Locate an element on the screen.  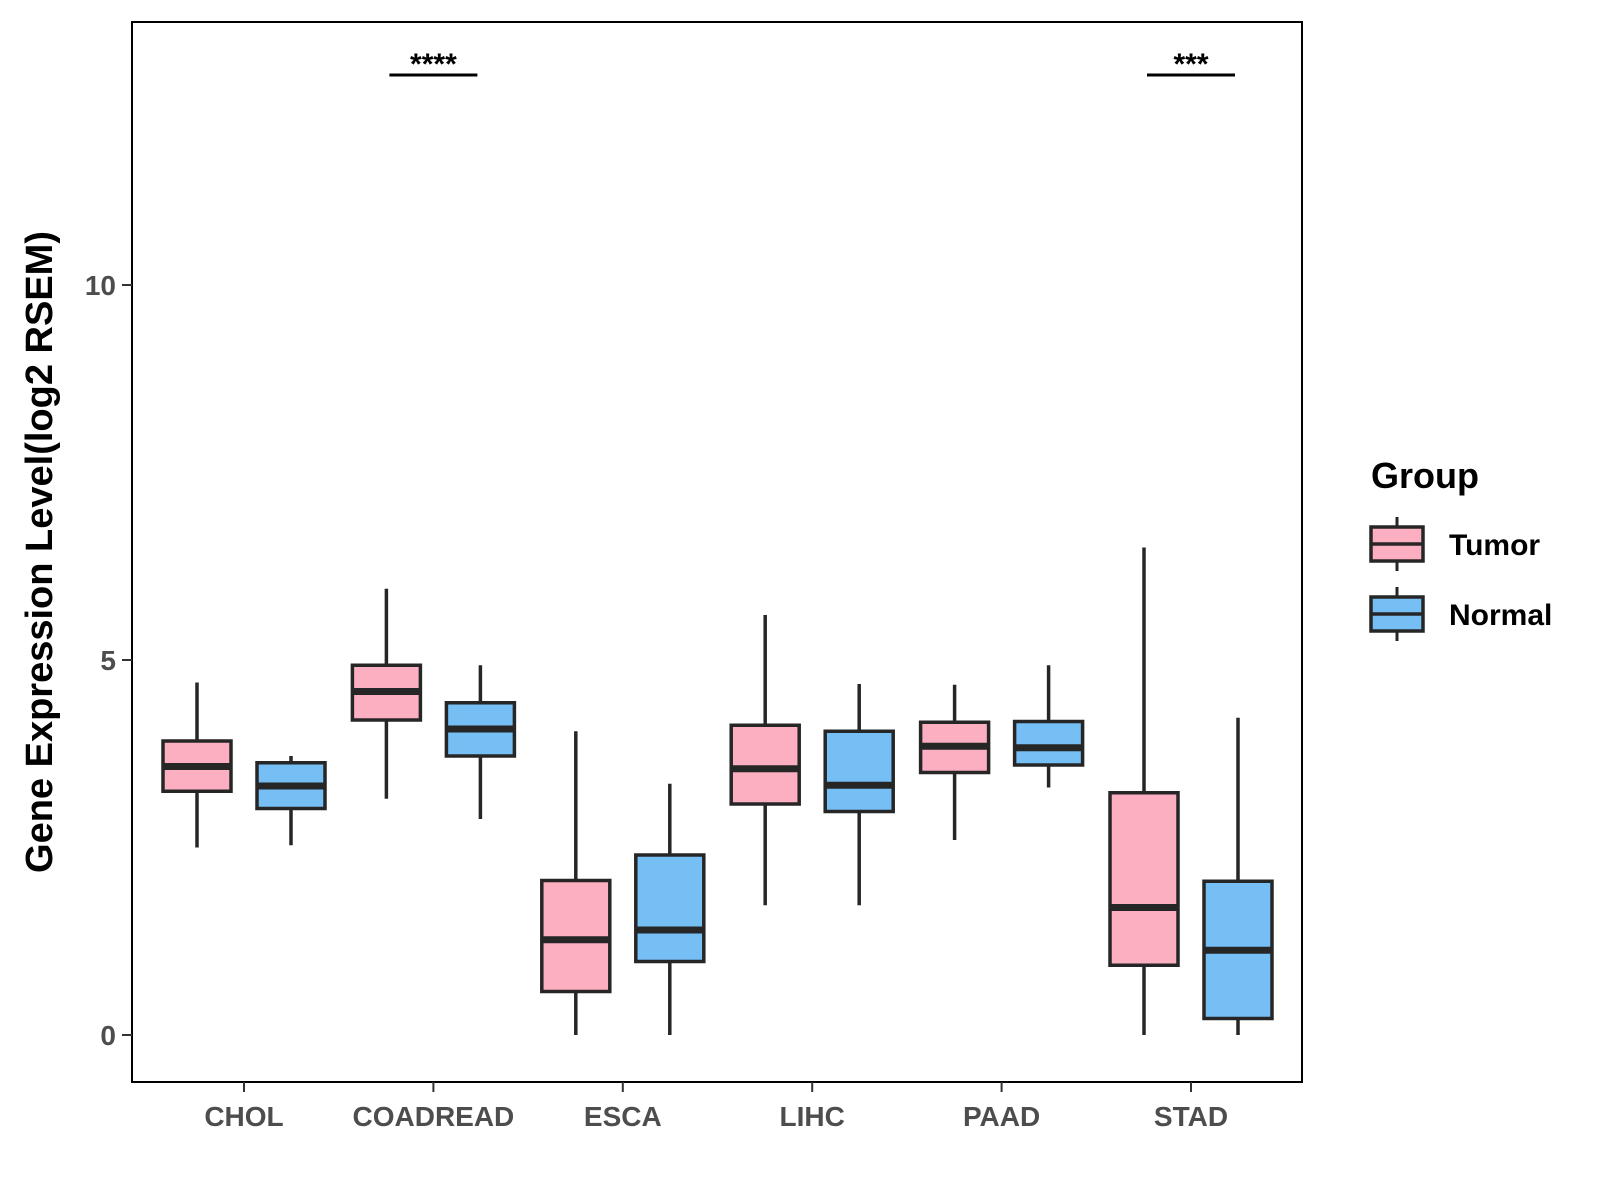
legend-label-normal: Normal is located at coordinates (1500, 615).